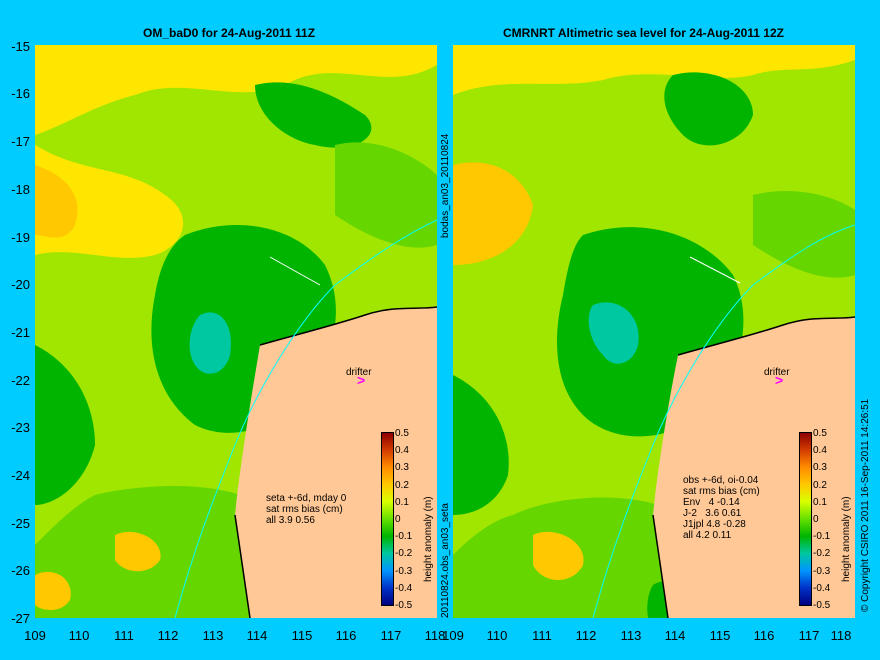  I want to click on y-tick: -20, so click(20, 284).